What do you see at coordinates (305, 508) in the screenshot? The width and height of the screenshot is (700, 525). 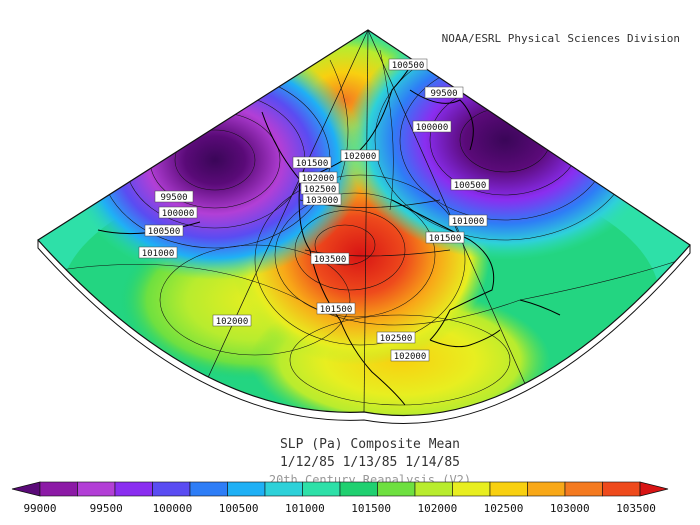 I see `colorbar-tick-label: 101000` at bounding box center [305, 508].